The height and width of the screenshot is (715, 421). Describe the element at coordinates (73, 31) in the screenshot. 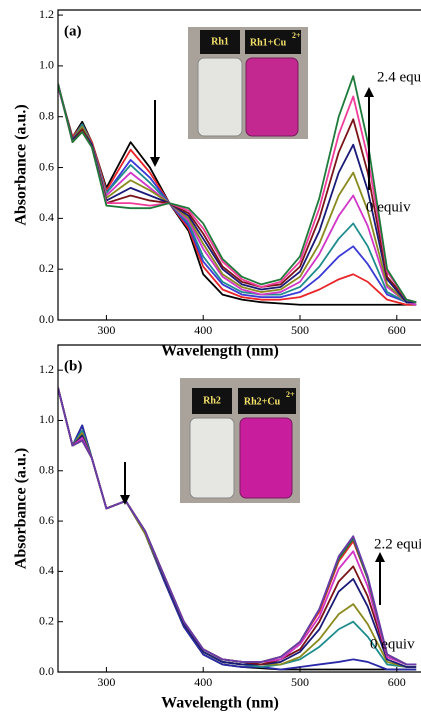

I see `panel-label: (a)` at that location.